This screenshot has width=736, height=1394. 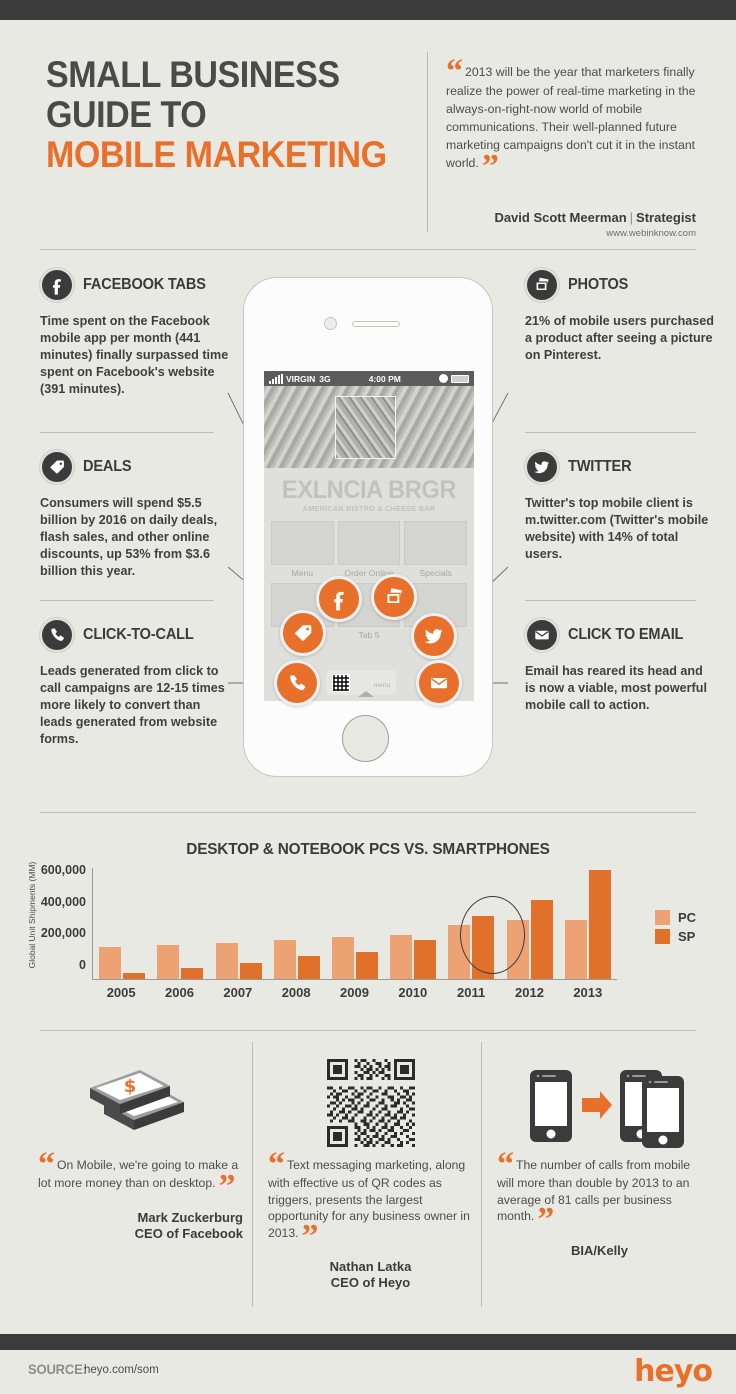 What do you see at coordinates (368, 1372) in the screenshot?
I see `footer: SOURCE: heyo.com/som heyo` at bounding box center [368, 1372].